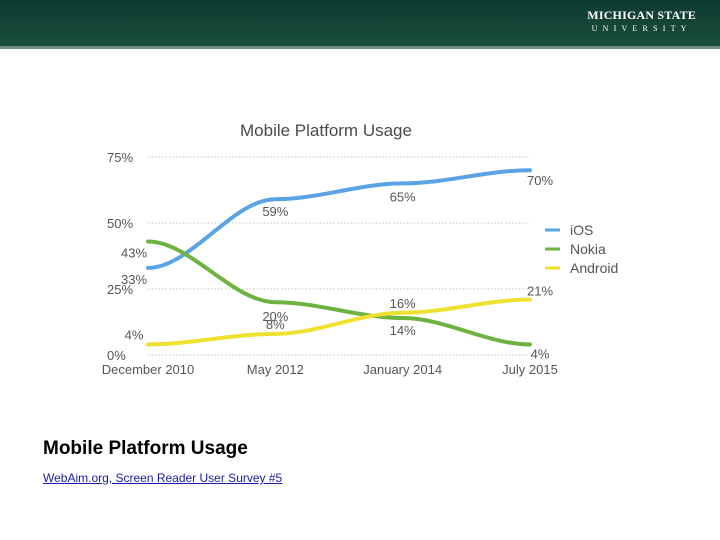 This screenshot has height=540, width=720. What do you see at coordinates (326, 130) in the screenshot?
I see `chart-title: Mobile Platform Usage` at bounding box center [326, 130].